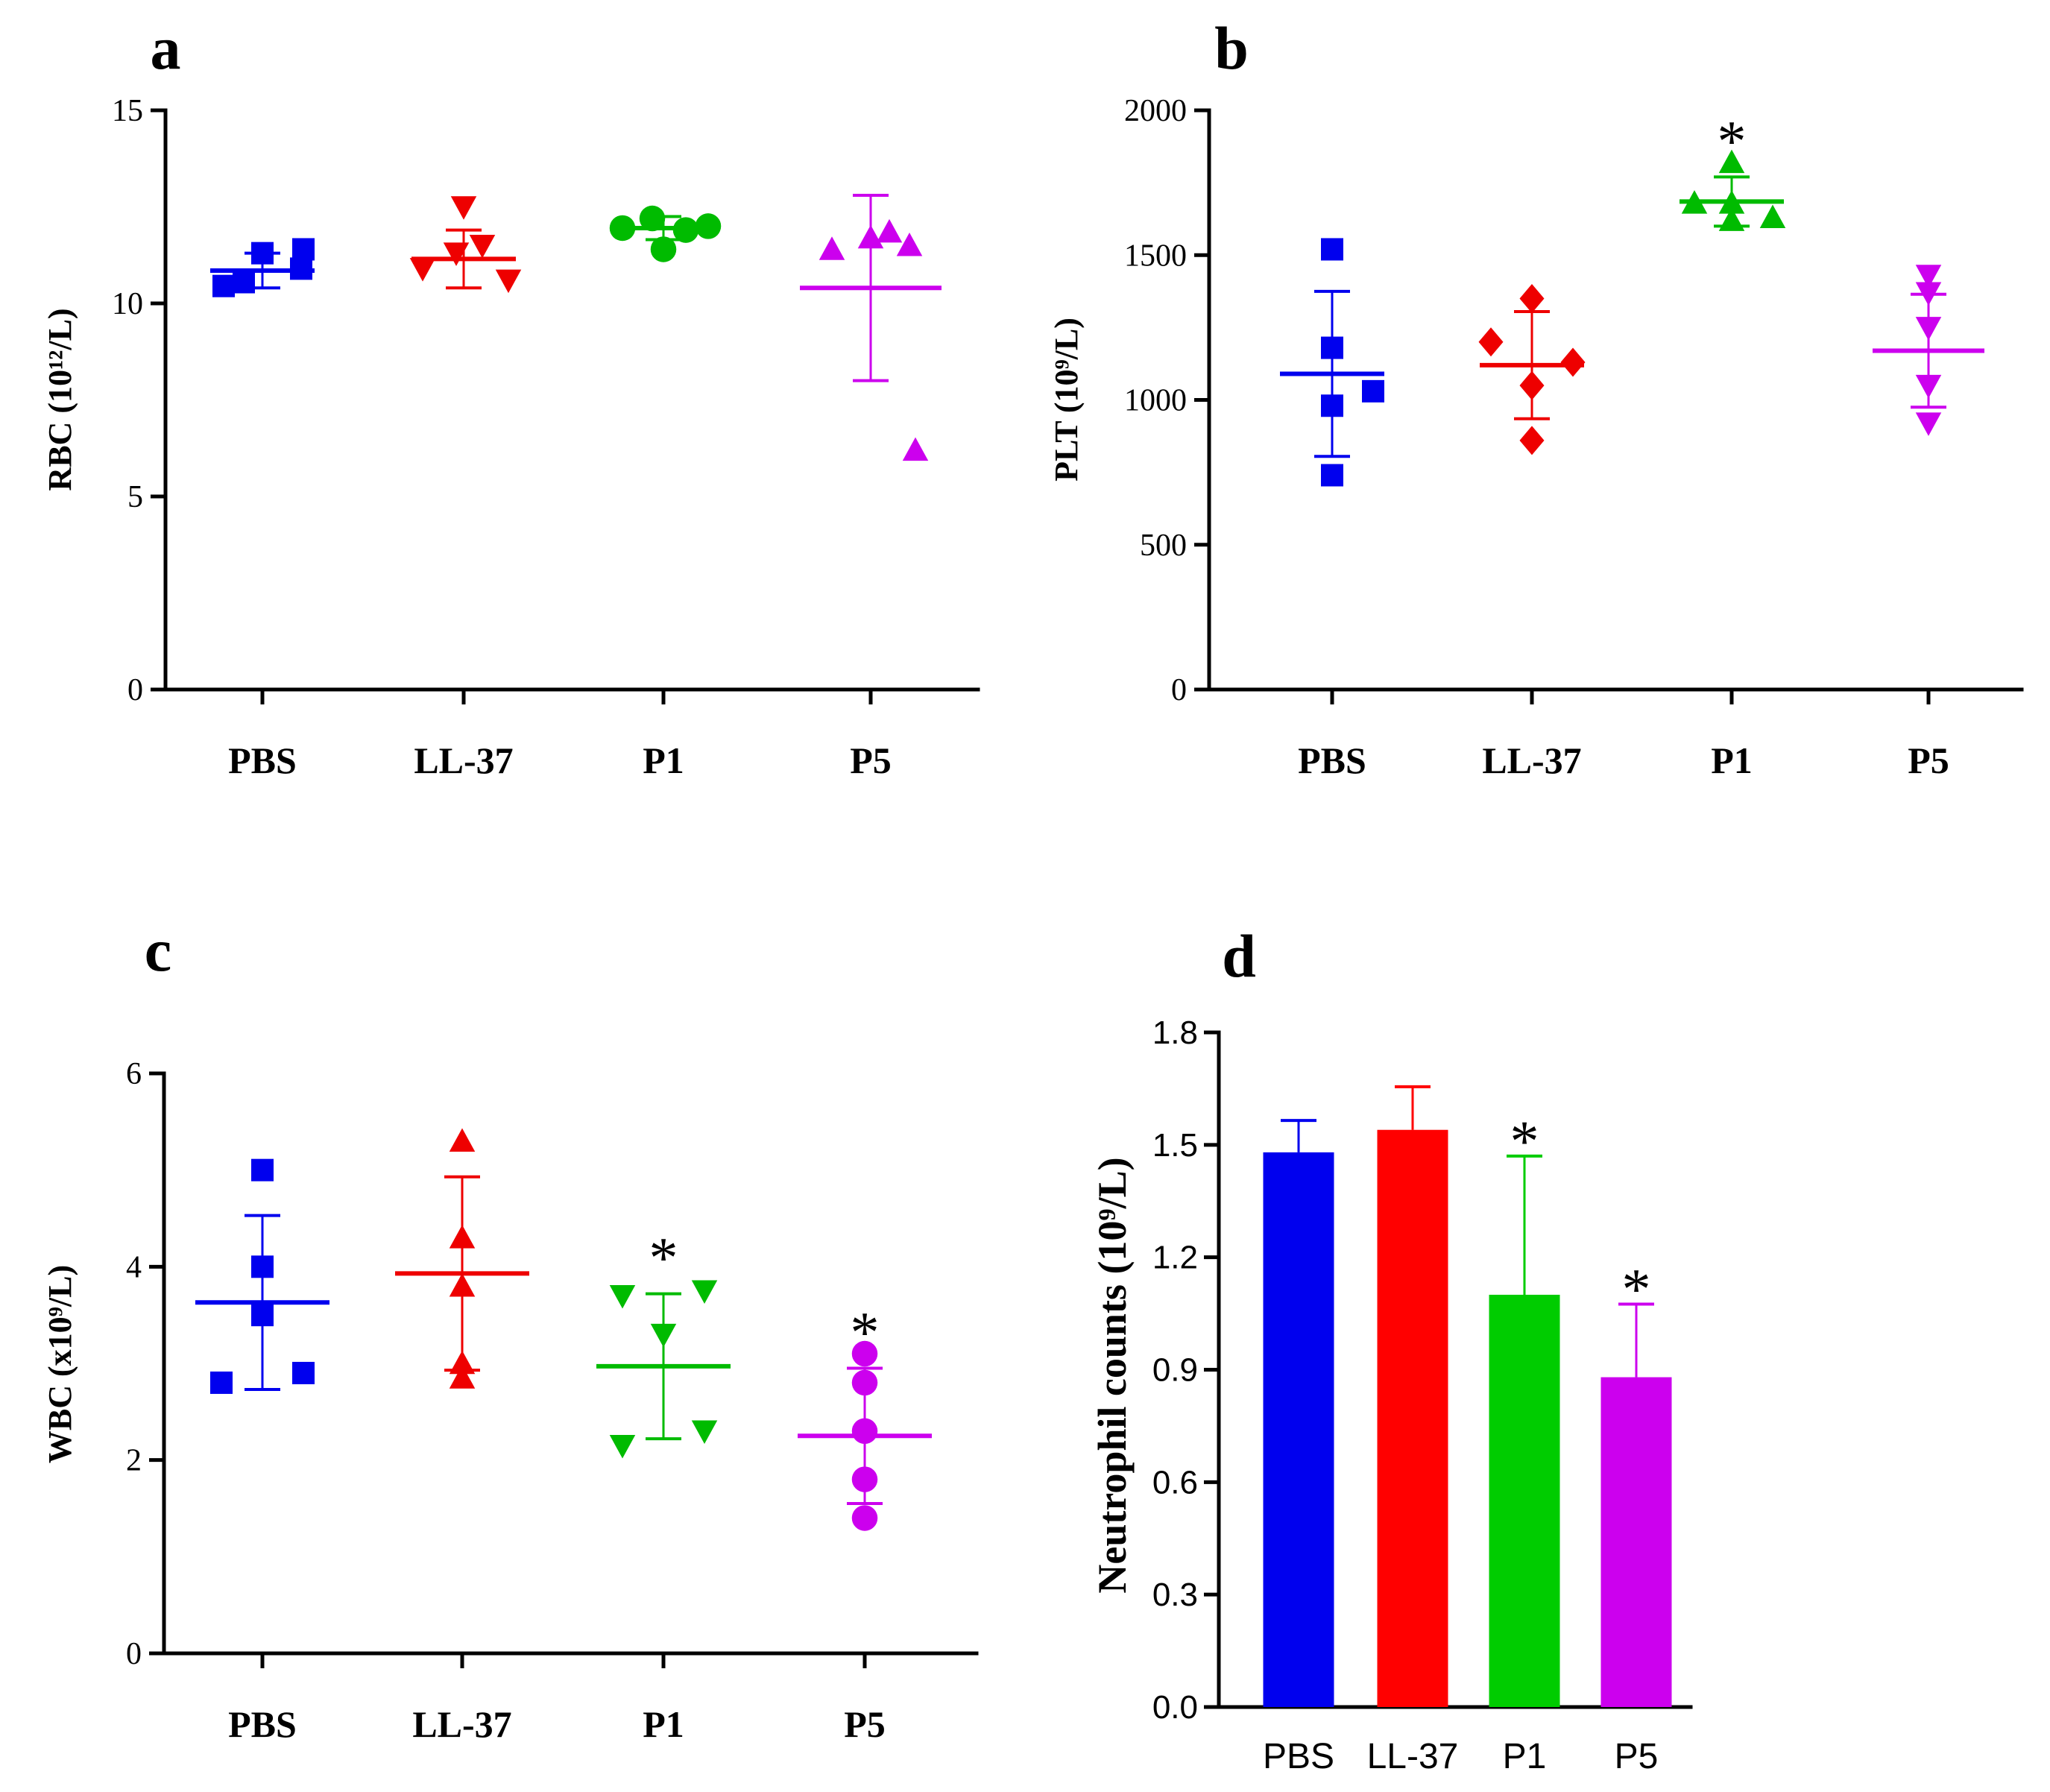  I want to click on y-axis-label: PLT (10⁹/L), so click(1066, 400).